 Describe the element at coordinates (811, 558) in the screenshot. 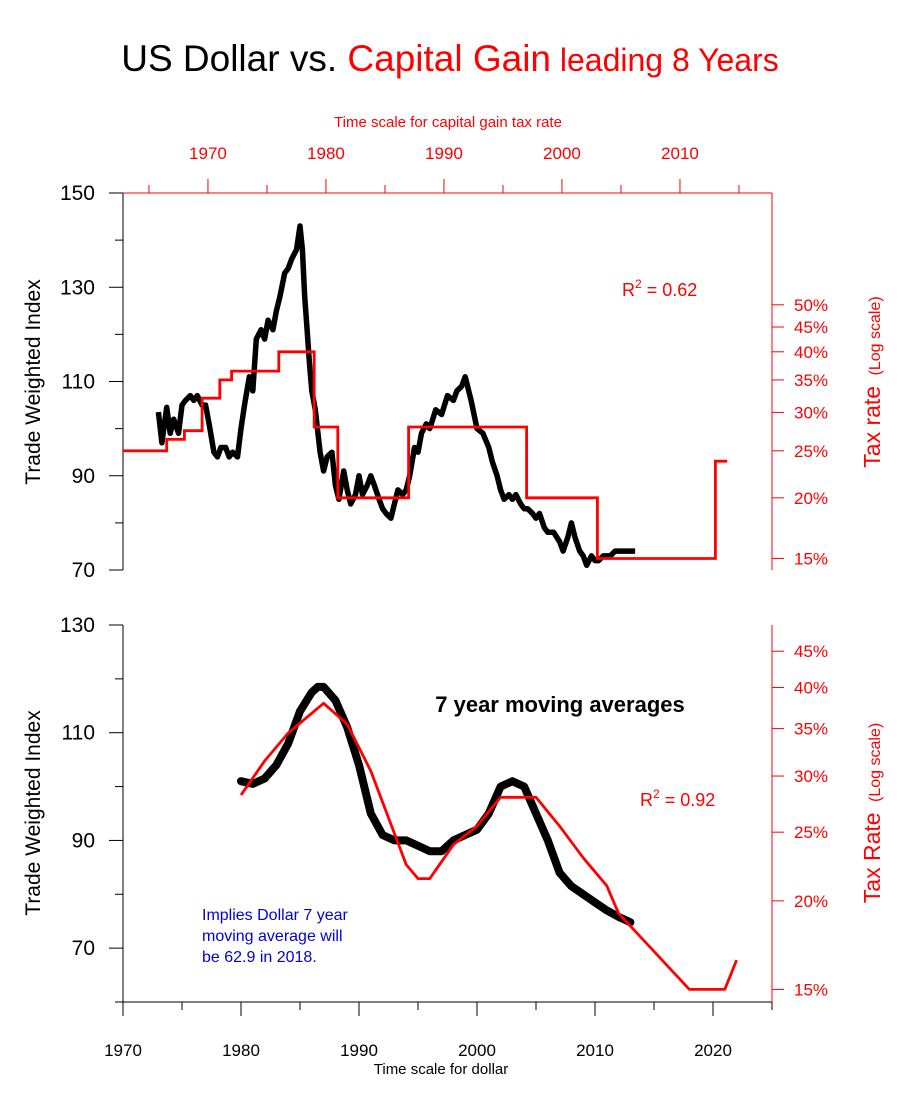

I see `top-right-tick-label: 15%` at that location.